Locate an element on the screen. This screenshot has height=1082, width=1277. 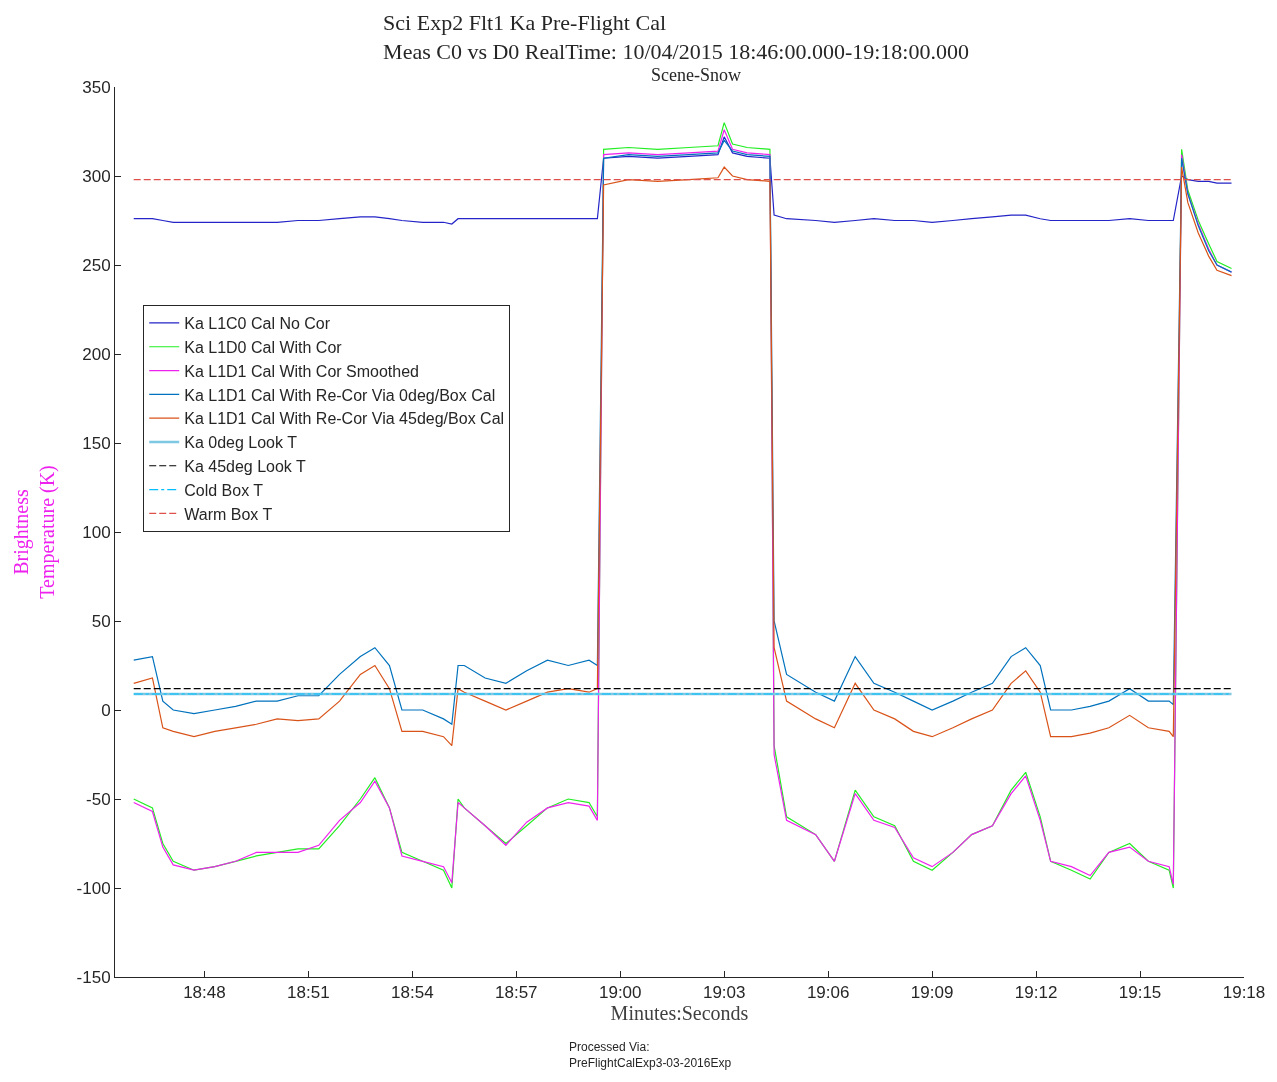
legend-label: Ka L1D1 Cal With Cor Smoothed is located at coordinates (302, 371).